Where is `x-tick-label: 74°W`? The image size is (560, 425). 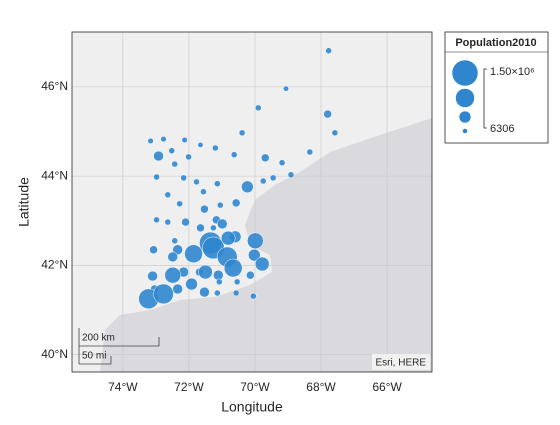 x-tick-label: 74°W is located at coordinates (123, 387).